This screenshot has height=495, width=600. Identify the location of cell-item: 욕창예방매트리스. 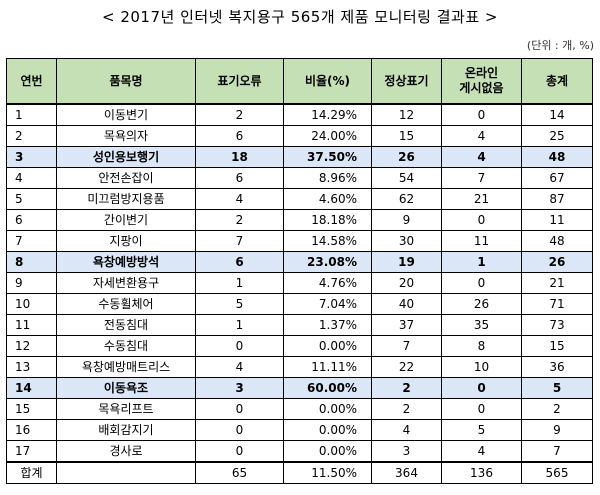
(126, 367).